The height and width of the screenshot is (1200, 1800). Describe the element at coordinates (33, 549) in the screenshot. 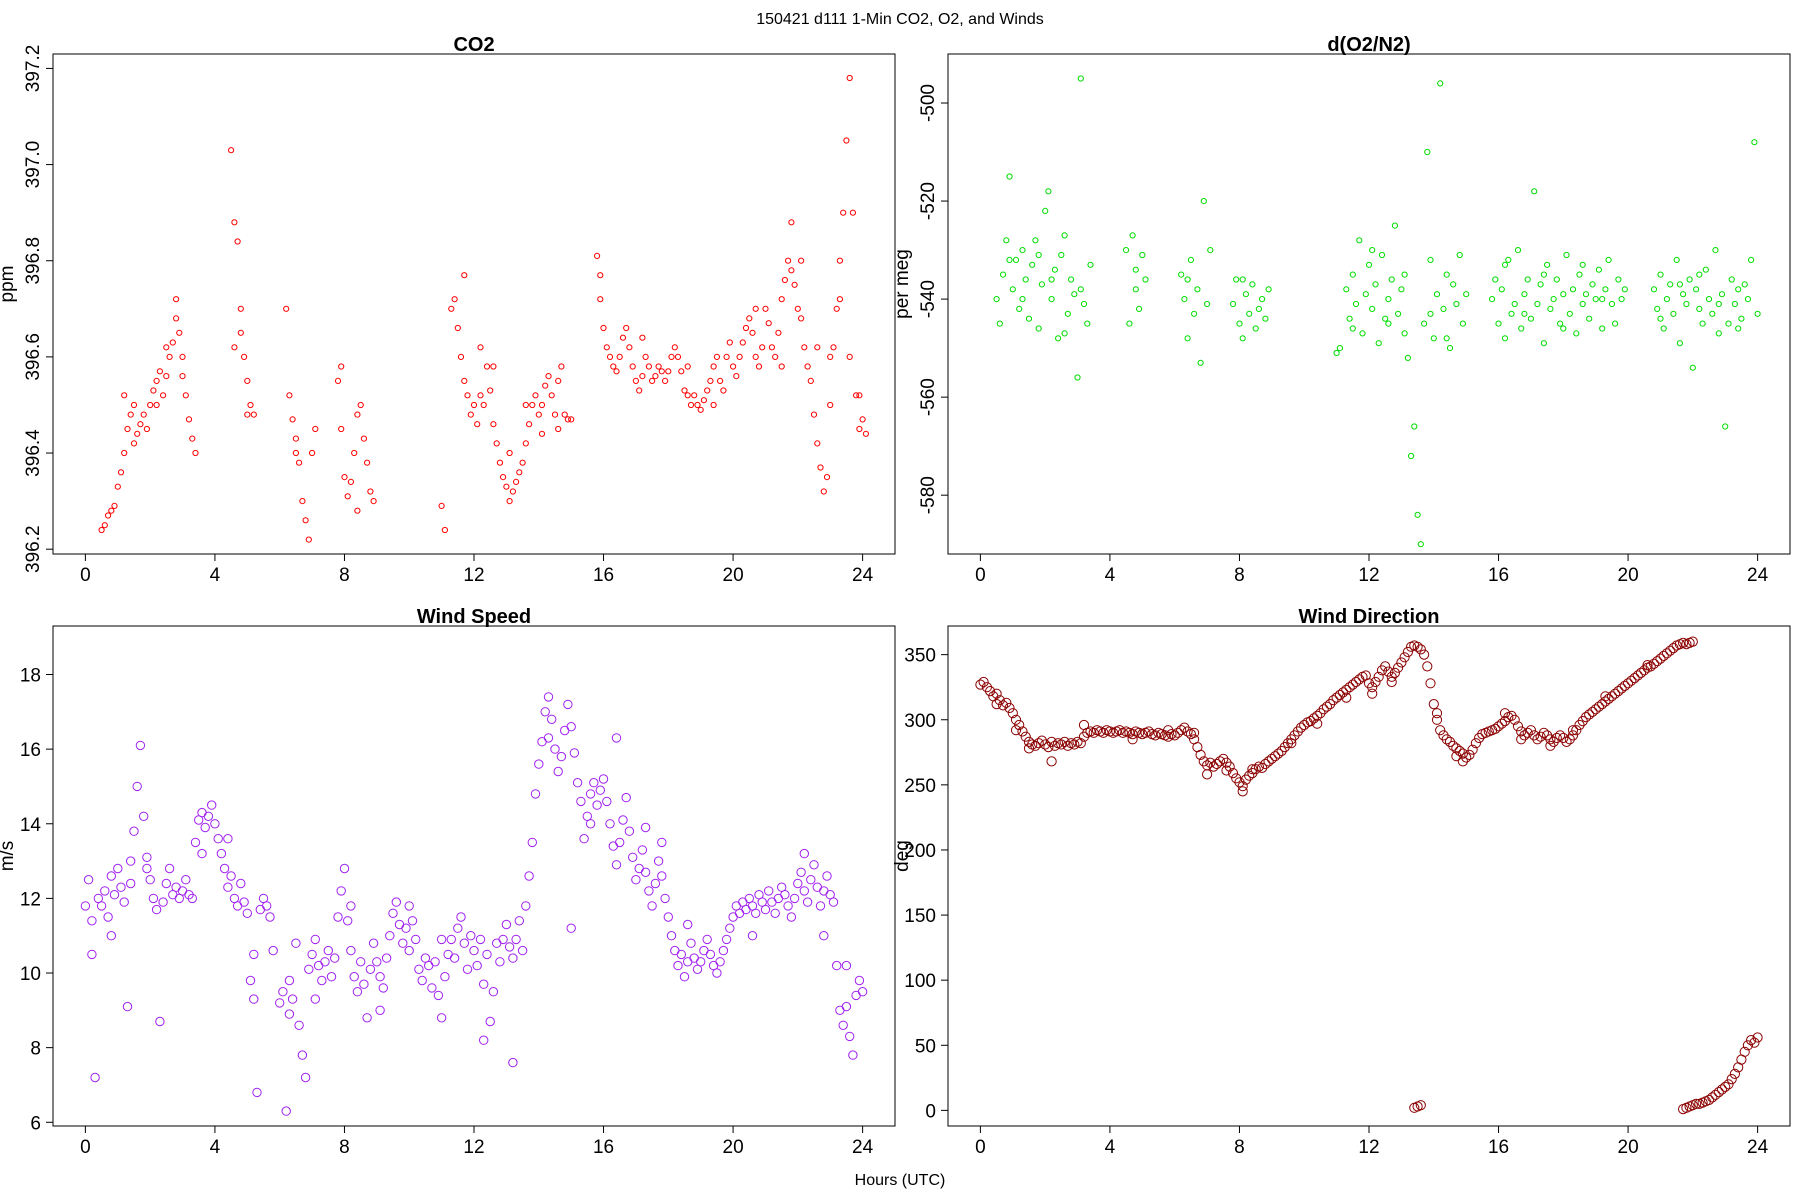

I see `y-tick-label: 396.2` at that location.